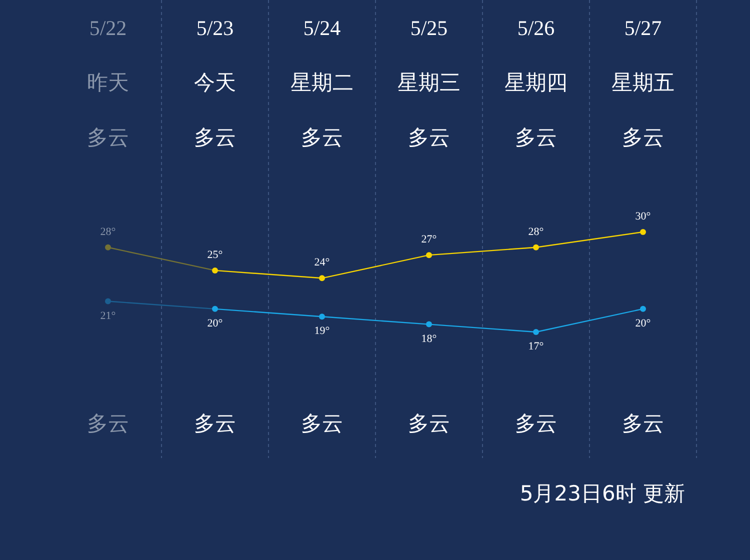 This screenshot has width=750, height=560. I want to click on data-label: 18°, so click(429, 338).